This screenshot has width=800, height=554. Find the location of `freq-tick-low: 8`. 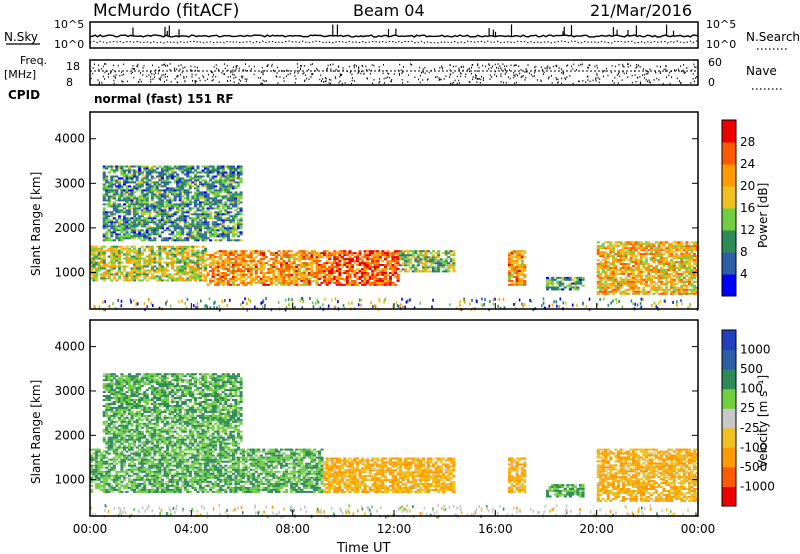

freq-tick-low: 8 is located at coordinates (69, 82).